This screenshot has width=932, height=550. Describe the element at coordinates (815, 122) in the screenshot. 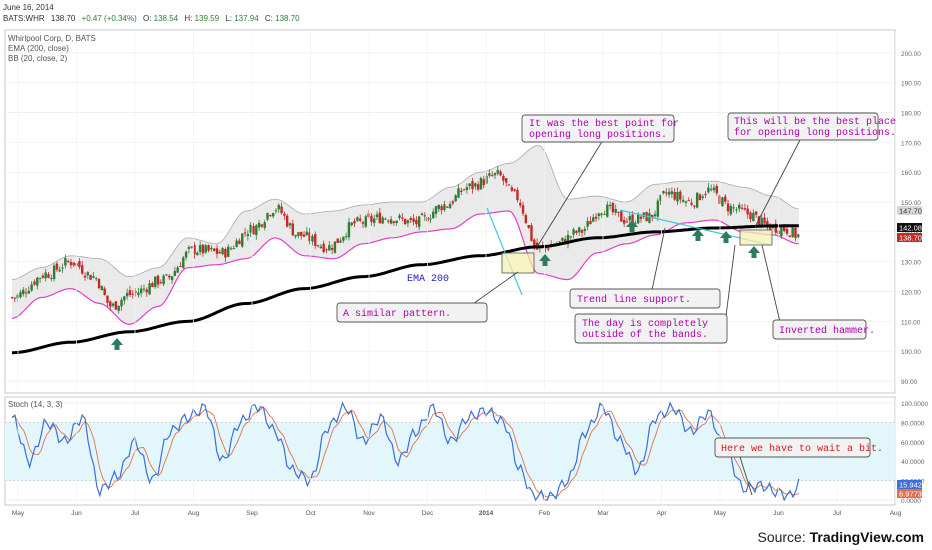

I see `callout-best-place-line1: This will be the best place` at that location.